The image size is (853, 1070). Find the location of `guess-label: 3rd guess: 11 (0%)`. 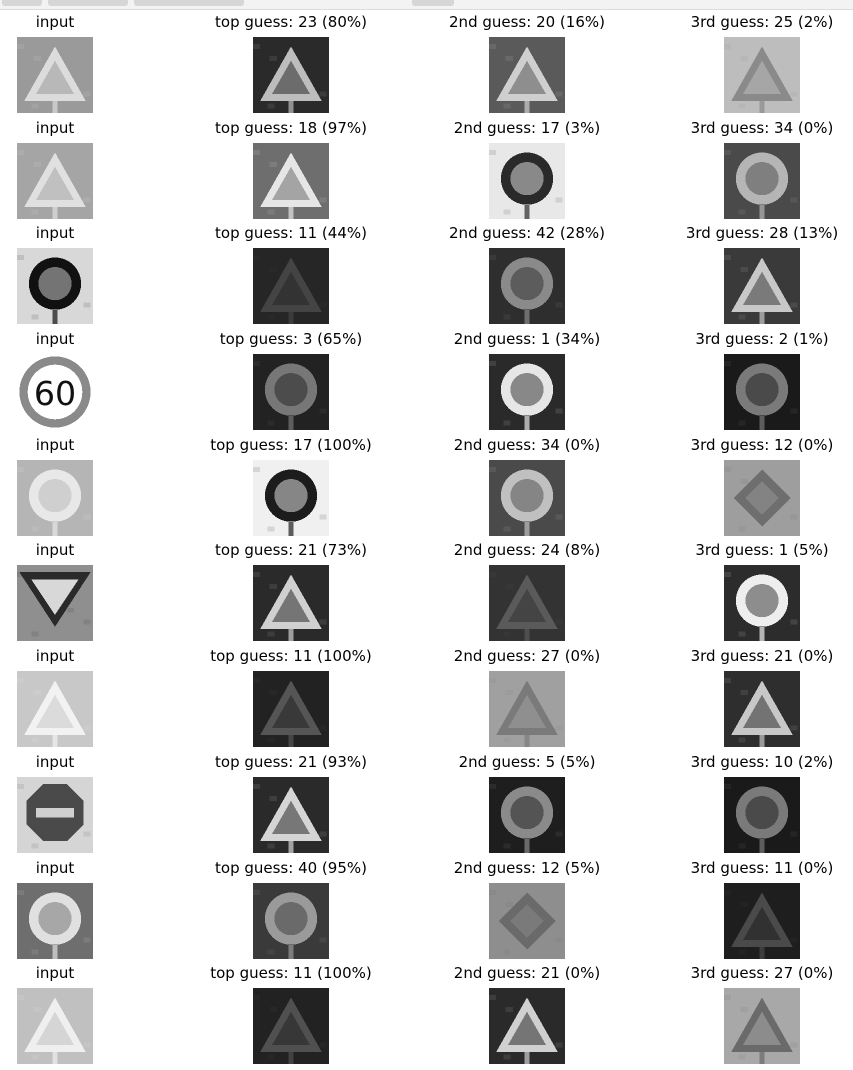

guess-label: 3rd guess: 11 (0%) is located at coordinates (762, 867).